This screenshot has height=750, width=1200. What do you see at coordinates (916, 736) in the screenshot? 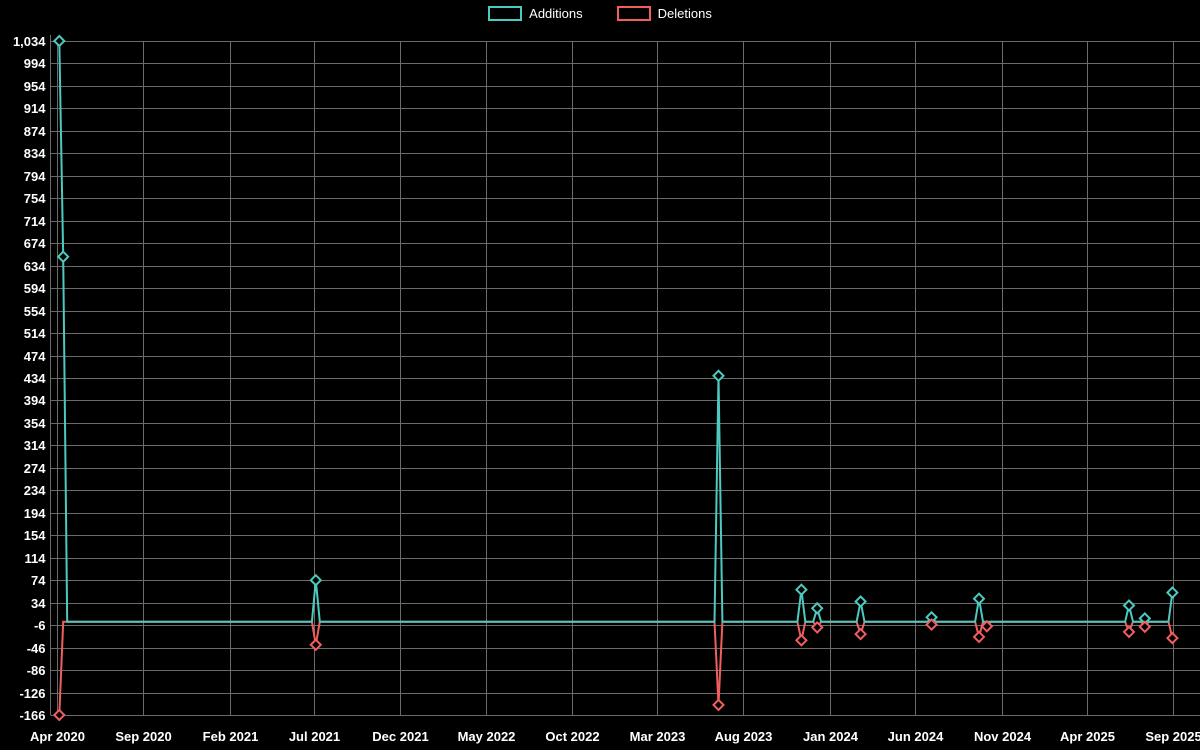
I see `x-tick-label: Jun 2024` at bounding box center [916, 736].